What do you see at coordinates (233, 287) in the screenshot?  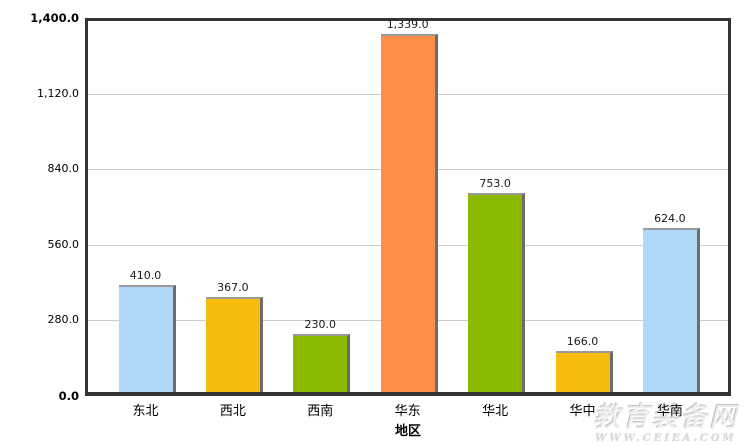 I see `bar-value-label: 367.0` at bounding box center [233, 287].